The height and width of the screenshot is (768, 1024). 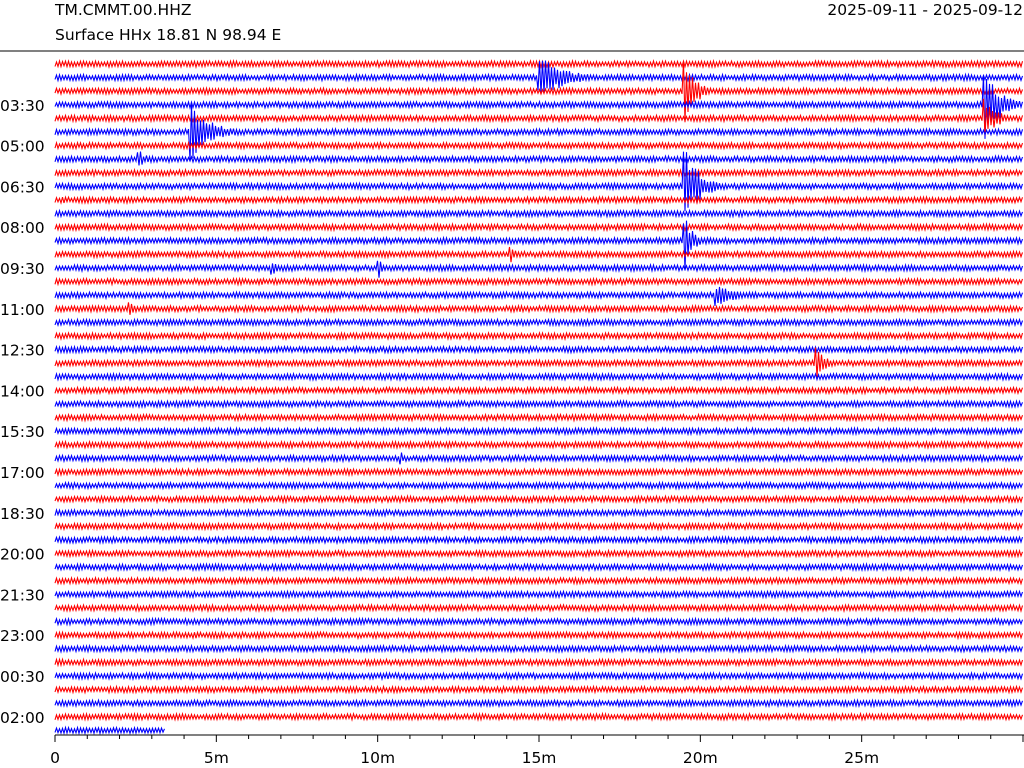 I want to click on y-tick-label: 08:00, so click(x=22, y=228).